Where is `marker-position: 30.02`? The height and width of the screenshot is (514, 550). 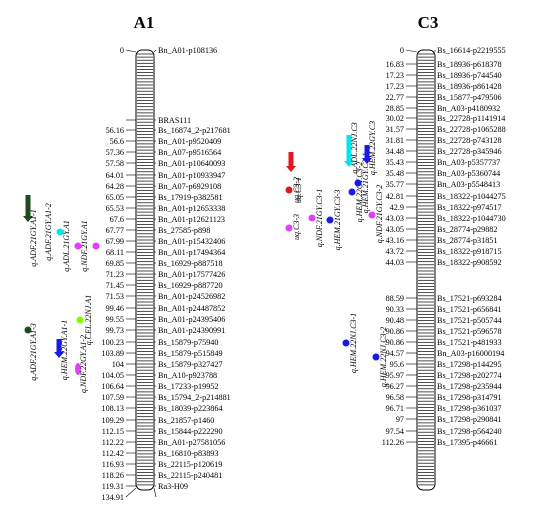
marker-position: 30.02 is located at coordinates (395, 118).